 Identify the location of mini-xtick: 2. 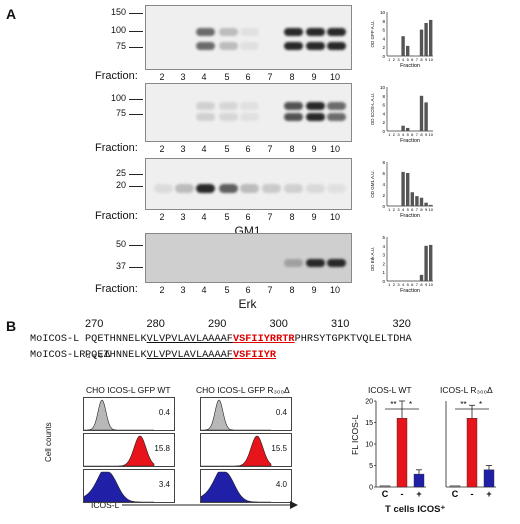
(394, 209).